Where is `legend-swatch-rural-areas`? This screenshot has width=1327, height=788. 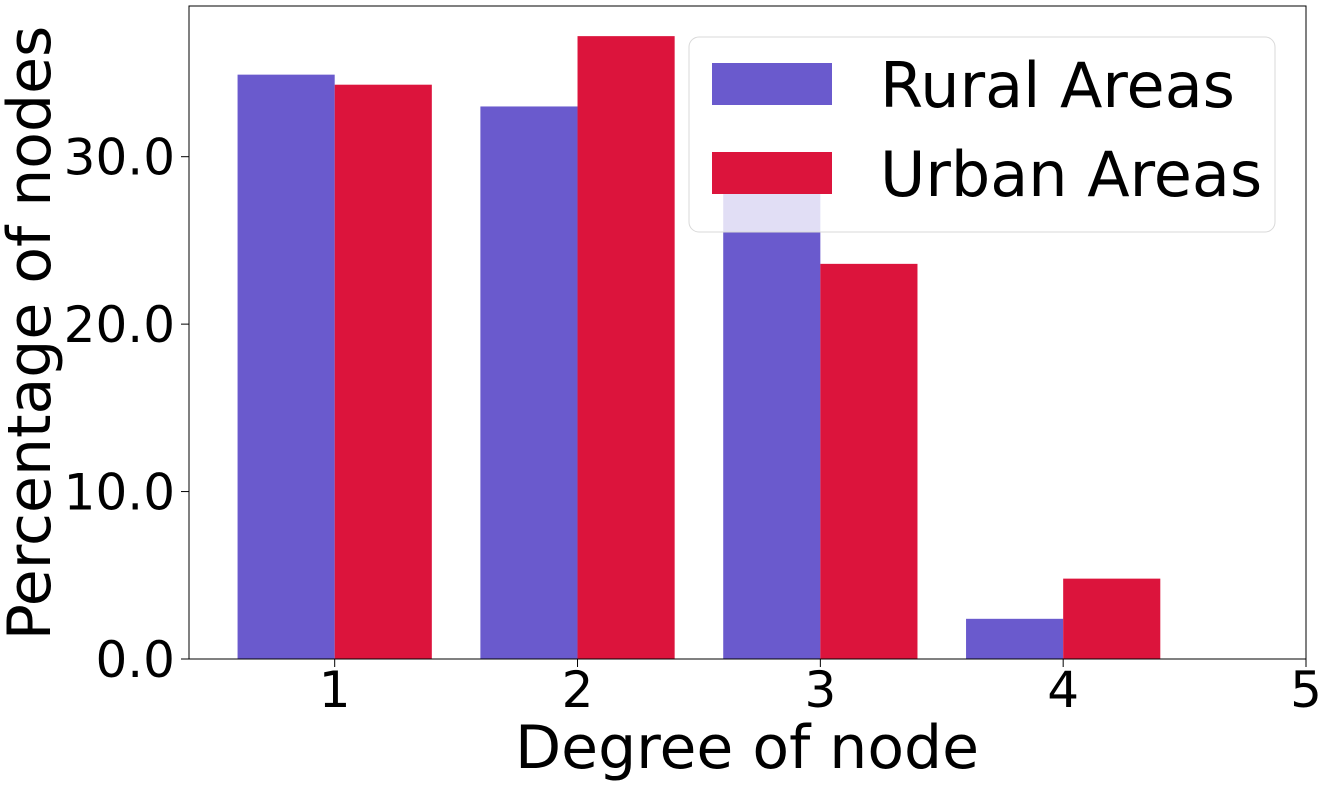 legend-swatch-rural-areas is located at coordinates (772, 84).